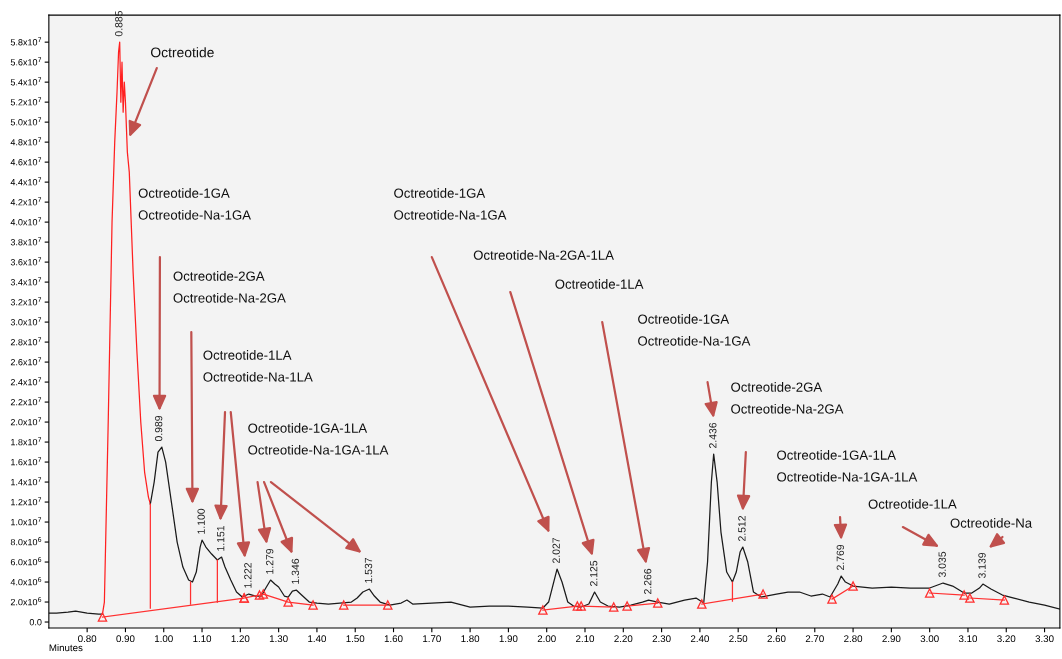  What do you see at coordinates (546, 639) in the screenshot?
I see `x-tick-label: 2.00` at bounding box center [546, 639].